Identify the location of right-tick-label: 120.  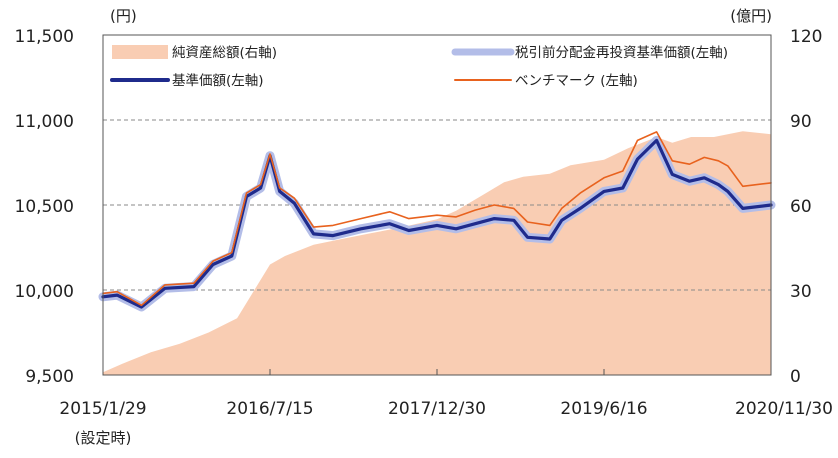
(806, 37).